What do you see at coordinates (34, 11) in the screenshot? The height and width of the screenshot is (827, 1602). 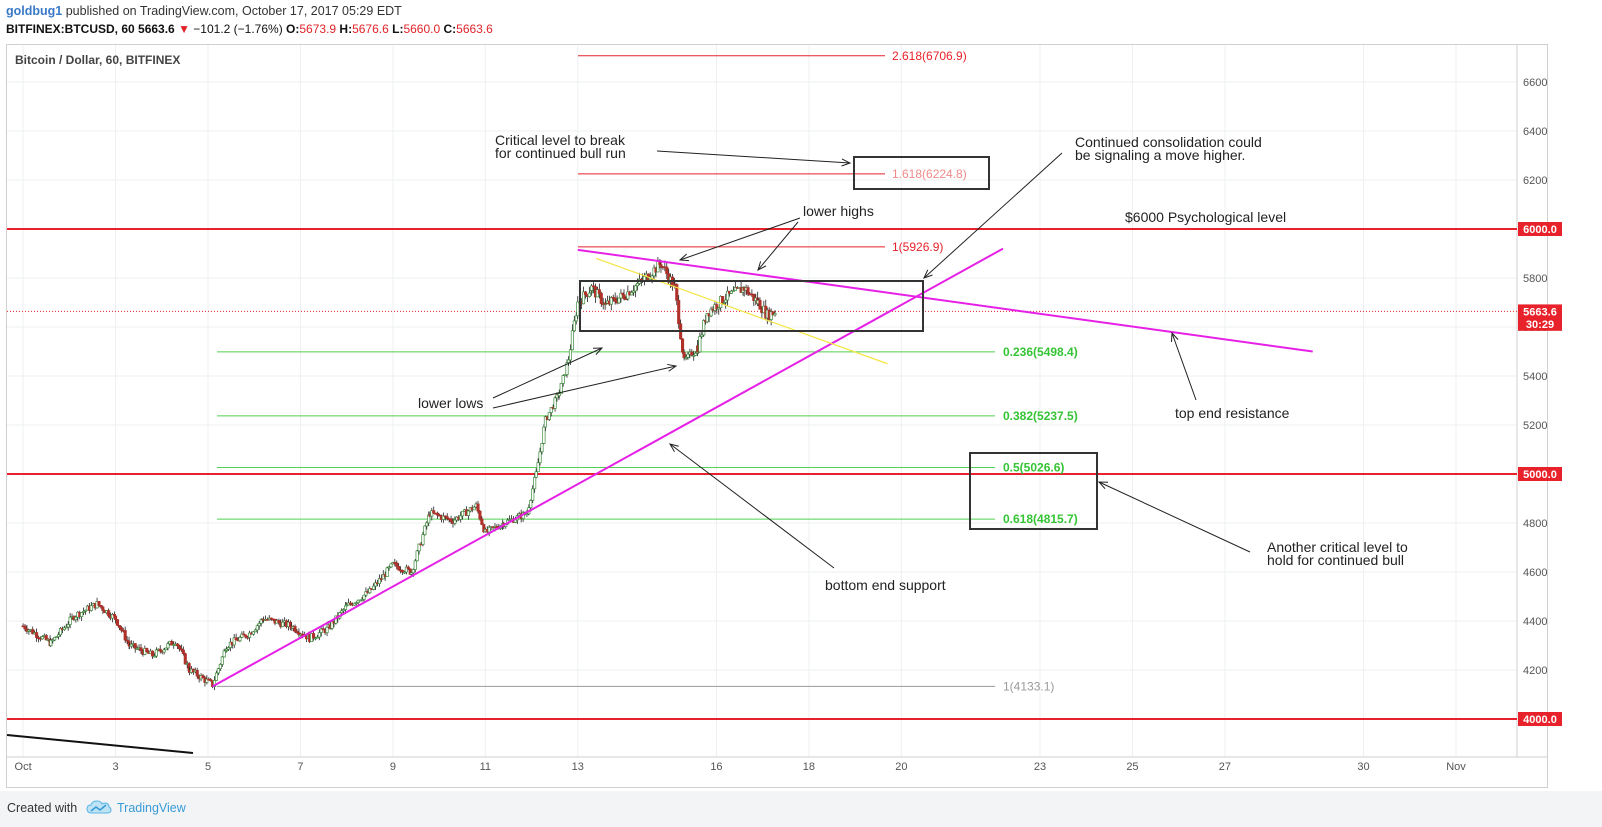 I see `author-name: goldbug1` at bounding box center [34, 11].